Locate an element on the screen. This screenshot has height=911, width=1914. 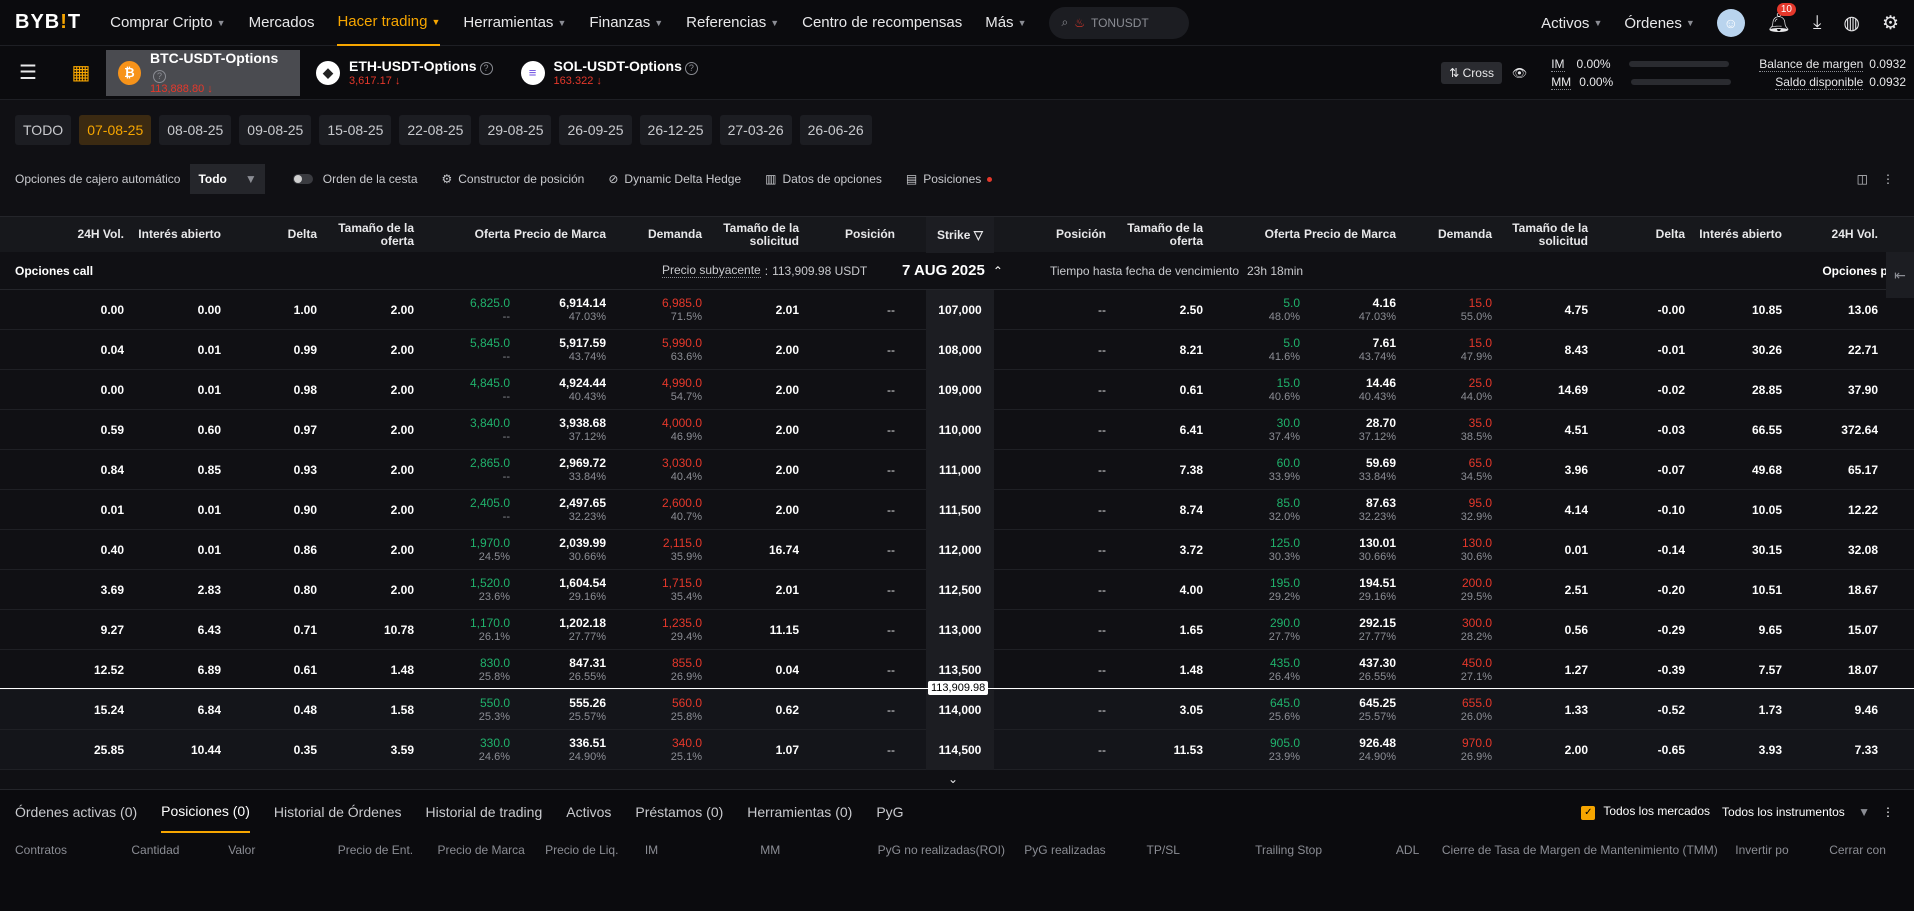
put-ask: 655.0 26.0% is located at coordinates (1444, 710).